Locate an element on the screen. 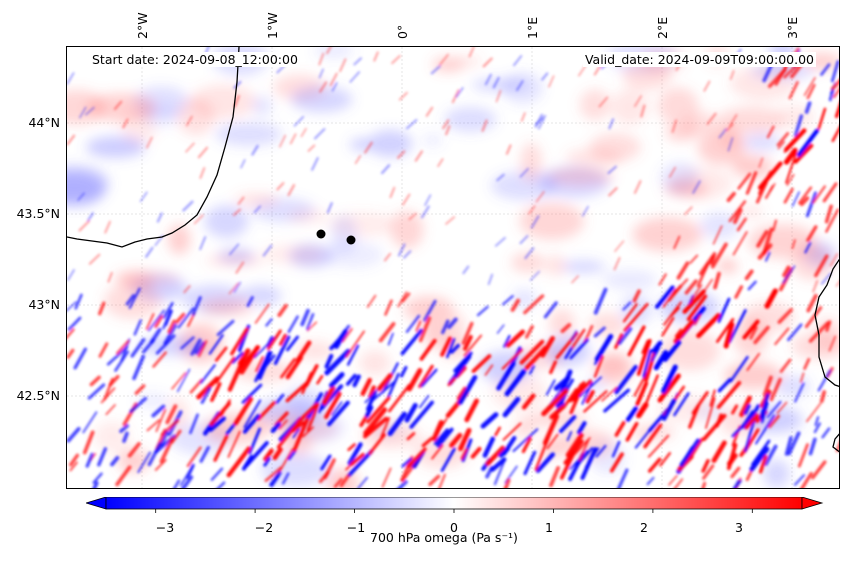 This screenshot has height=562, width=850. station-markers is located at coordinates (336, 237).